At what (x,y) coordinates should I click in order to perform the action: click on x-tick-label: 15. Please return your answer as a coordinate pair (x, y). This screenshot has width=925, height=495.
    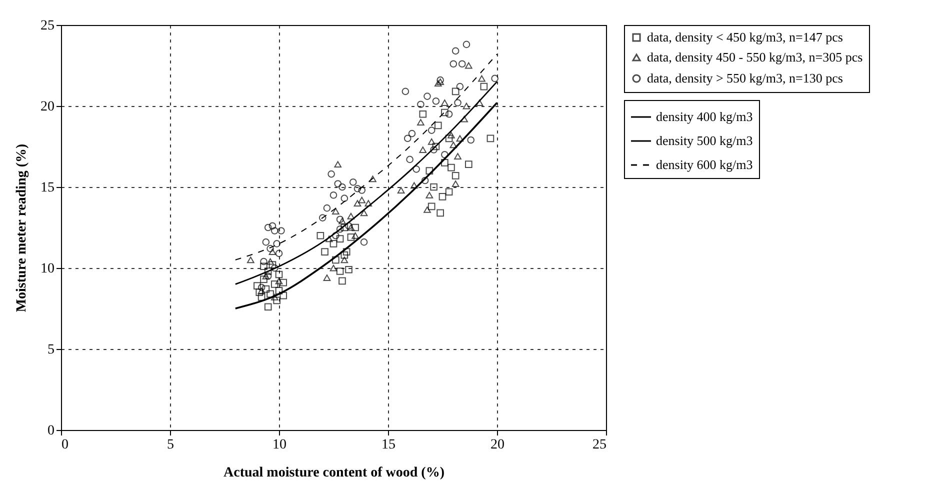
    Looking at the image, I should click on (389, 445).